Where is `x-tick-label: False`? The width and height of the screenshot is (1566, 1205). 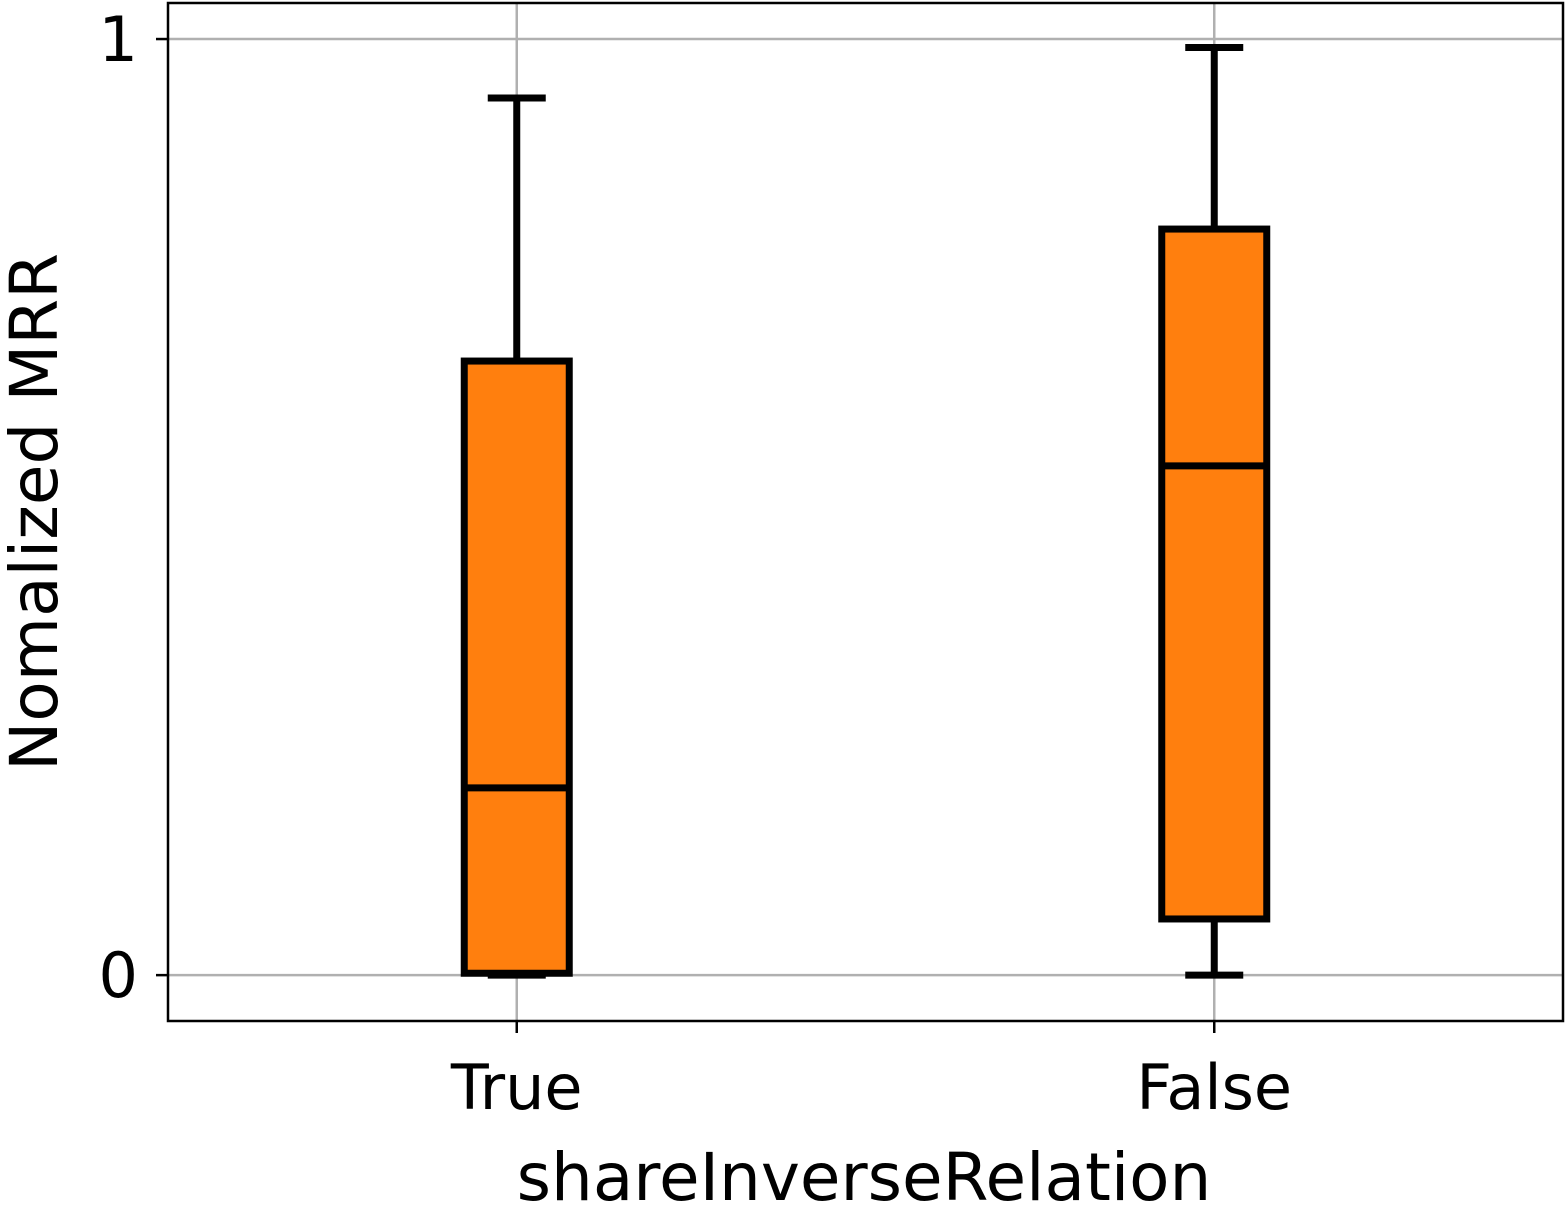
x-tick-label: False is located at coordinates (1214, 1087).